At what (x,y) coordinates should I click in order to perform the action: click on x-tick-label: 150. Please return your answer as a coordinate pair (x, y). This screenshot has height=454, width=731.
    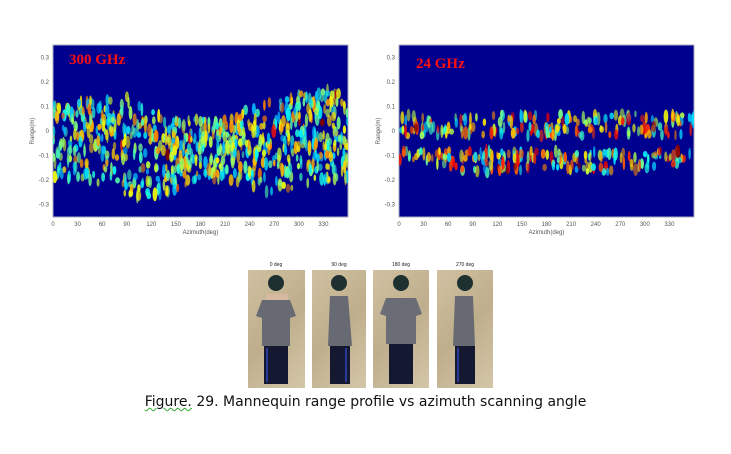
    Looking at the image, I should click on (176, 225).